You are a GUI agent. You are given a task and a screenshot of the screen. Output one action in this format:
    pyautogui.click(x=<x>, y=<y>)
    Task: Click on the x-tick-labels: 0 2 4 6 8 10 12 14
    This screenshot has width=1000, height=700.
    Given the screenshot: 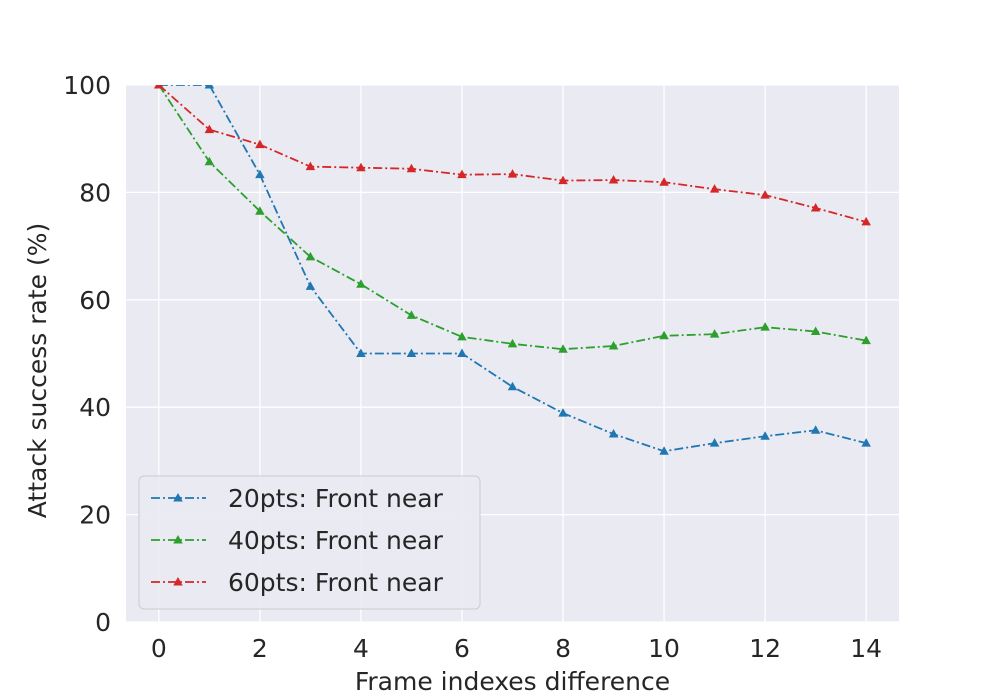 What is the action you would take?
    pyautogui.click(x=516, y=648)
    